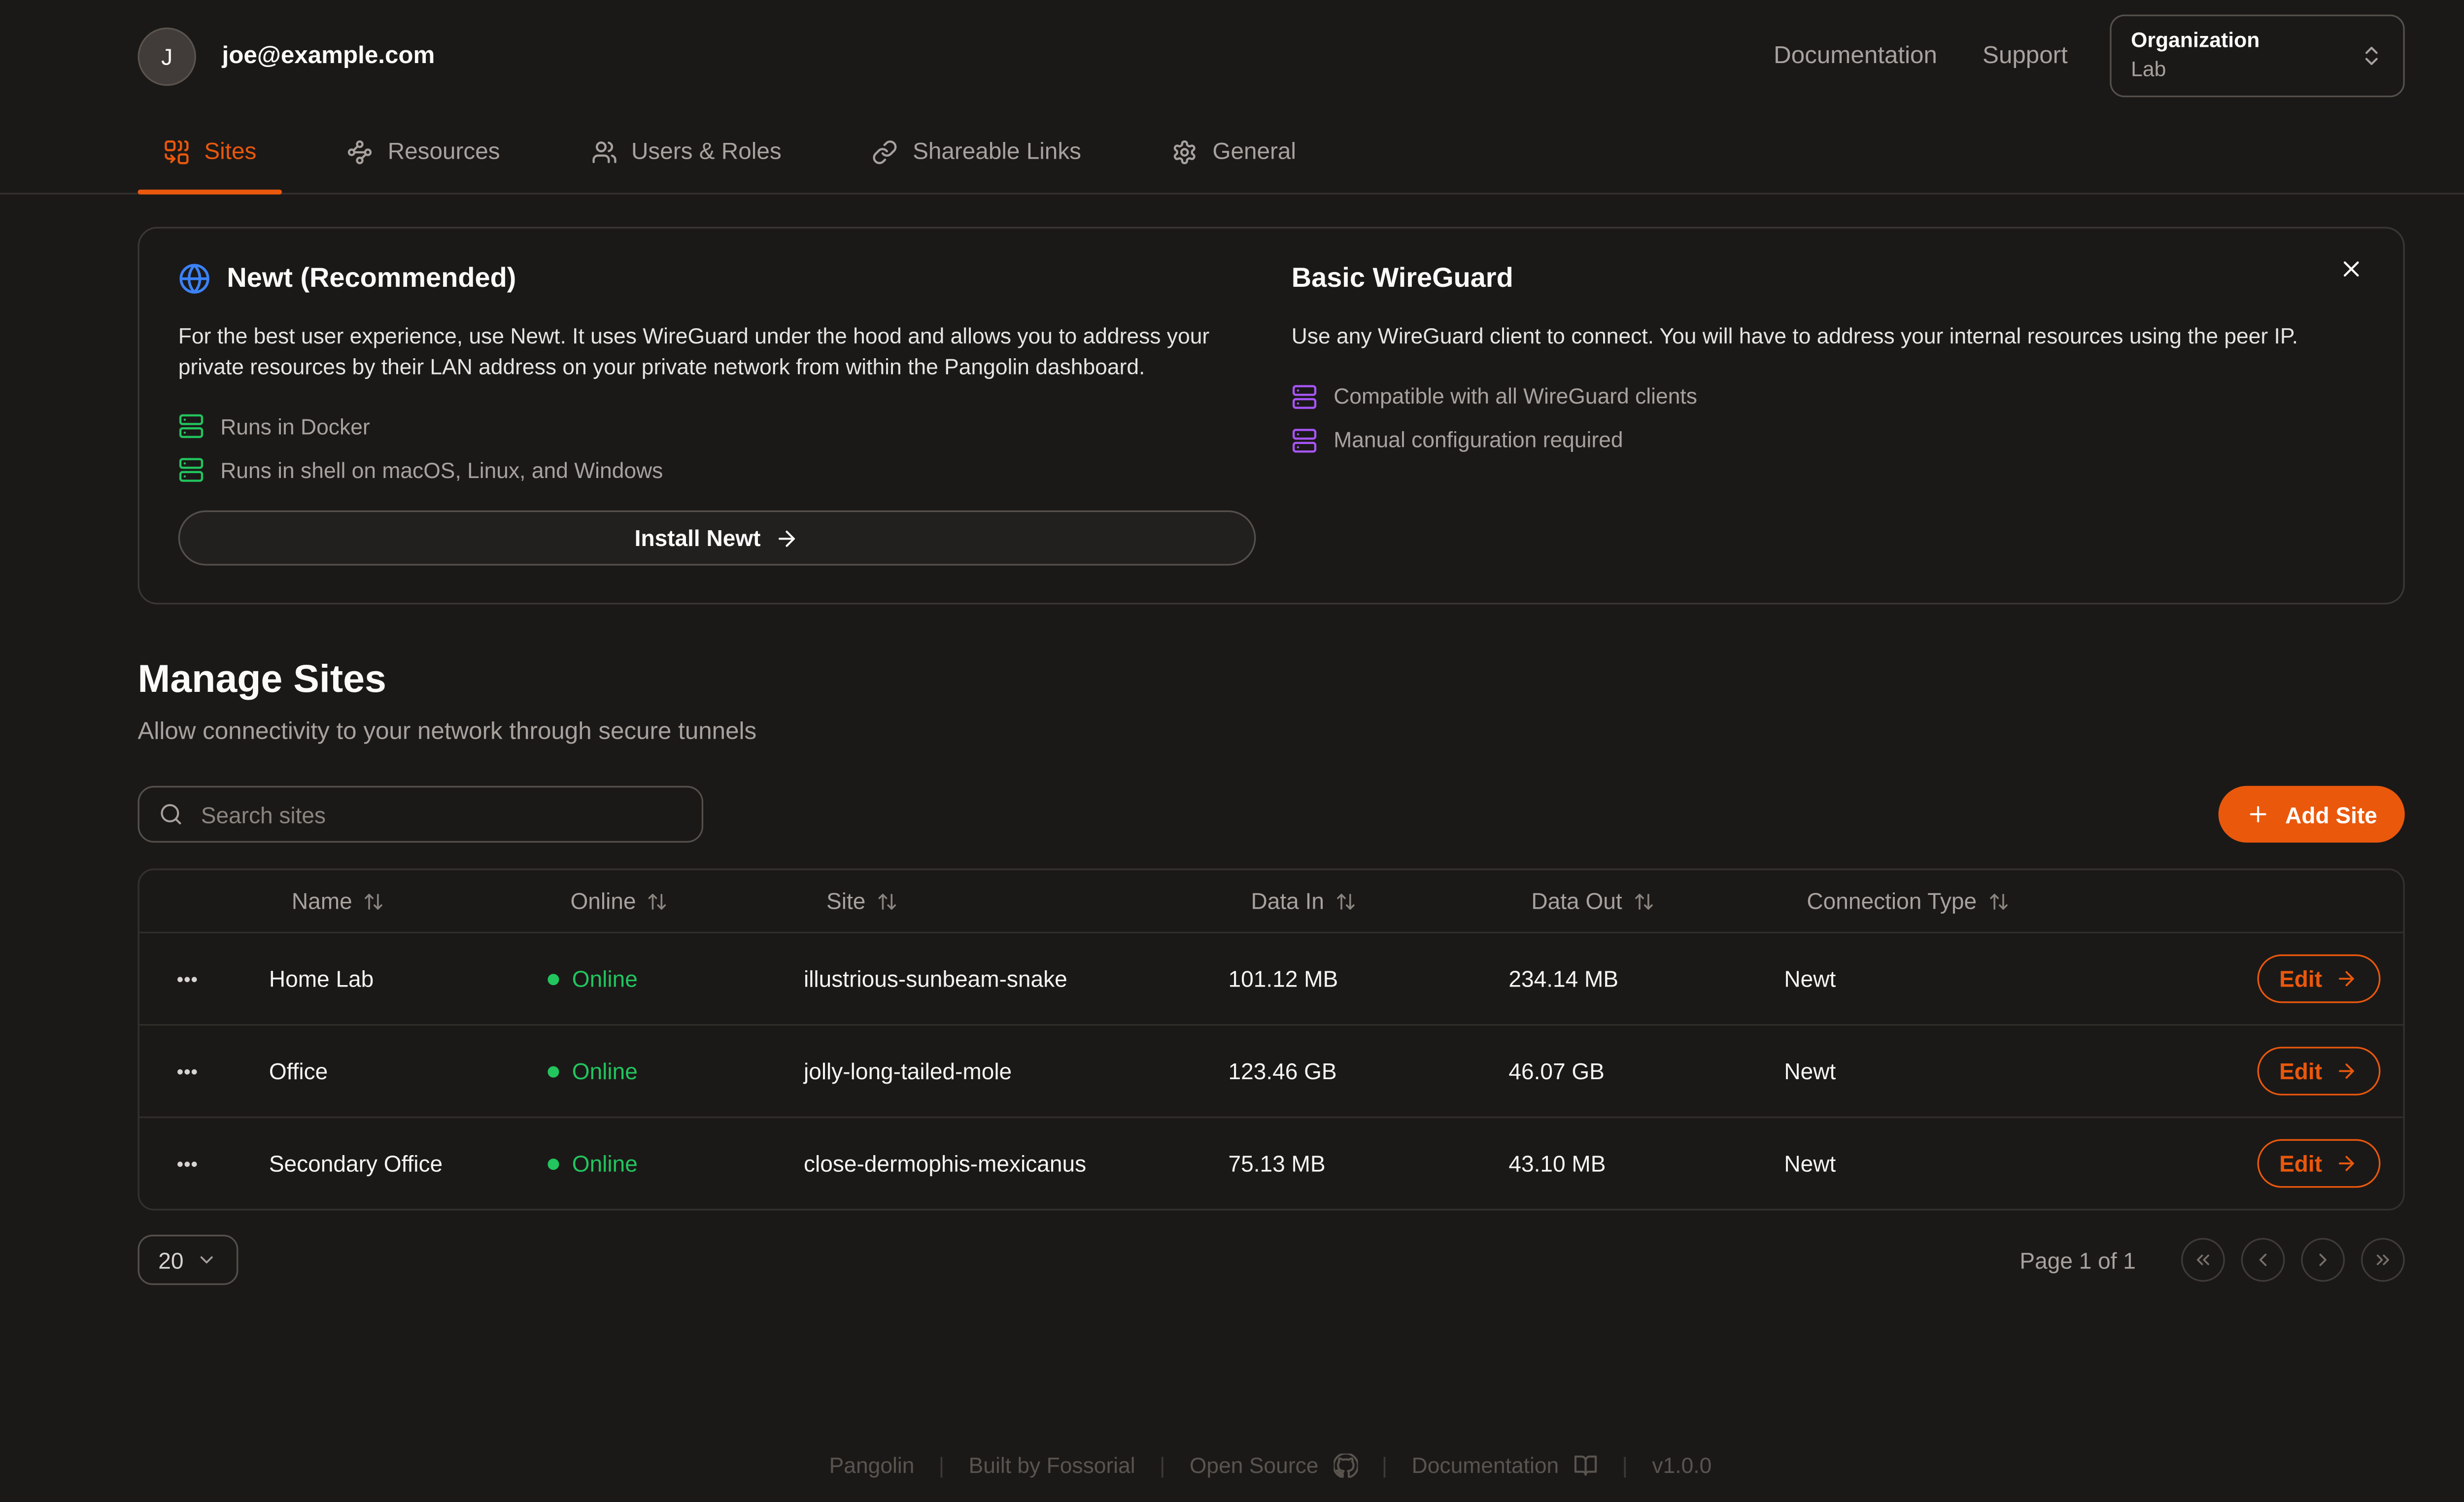 Image resolution: width=2464 pixels, height=1502 pixels. Describe the element at coordinates (2195, 40) in the screenshot. I see `org-selector-label: Organization` at that location.